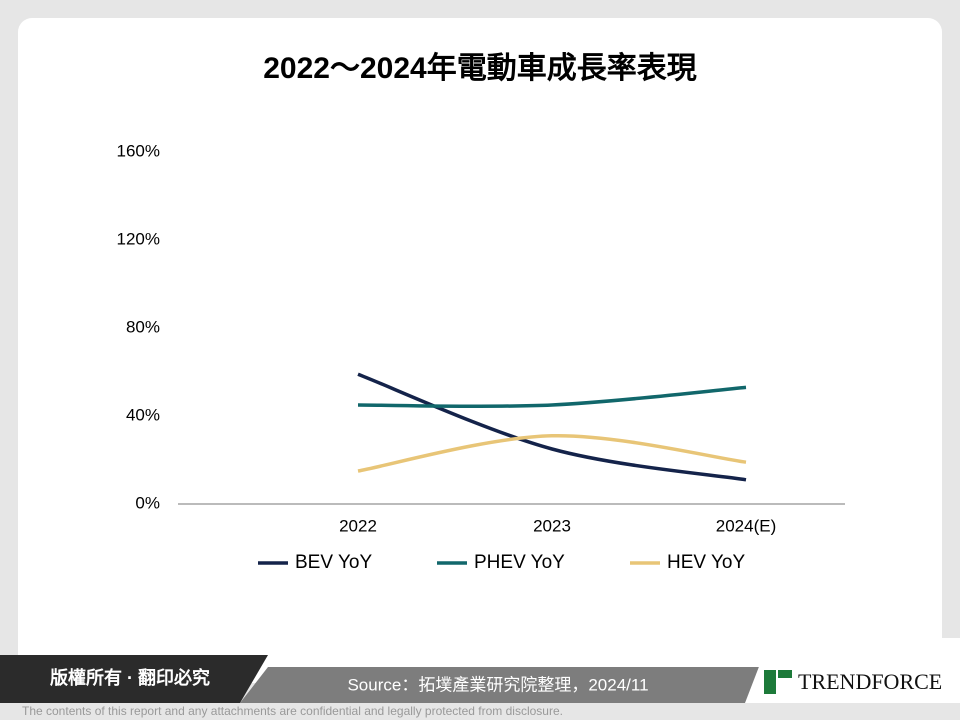  What do you see at coordinates (143, 326) in the screenshot?
I see `y-tick-label: 80%` at bounding box center [143, 326].